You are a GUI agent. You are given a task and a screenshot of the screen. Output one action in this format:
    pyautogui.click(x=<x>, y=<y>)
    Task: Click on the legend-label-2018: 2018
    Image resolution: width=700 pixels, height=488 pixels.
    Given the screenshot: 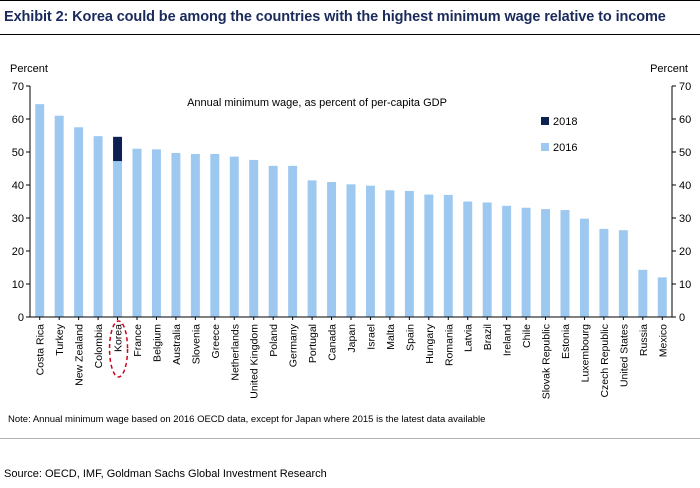 What is the action you would take?
    pyautogui.click(x=565, y=122)
    